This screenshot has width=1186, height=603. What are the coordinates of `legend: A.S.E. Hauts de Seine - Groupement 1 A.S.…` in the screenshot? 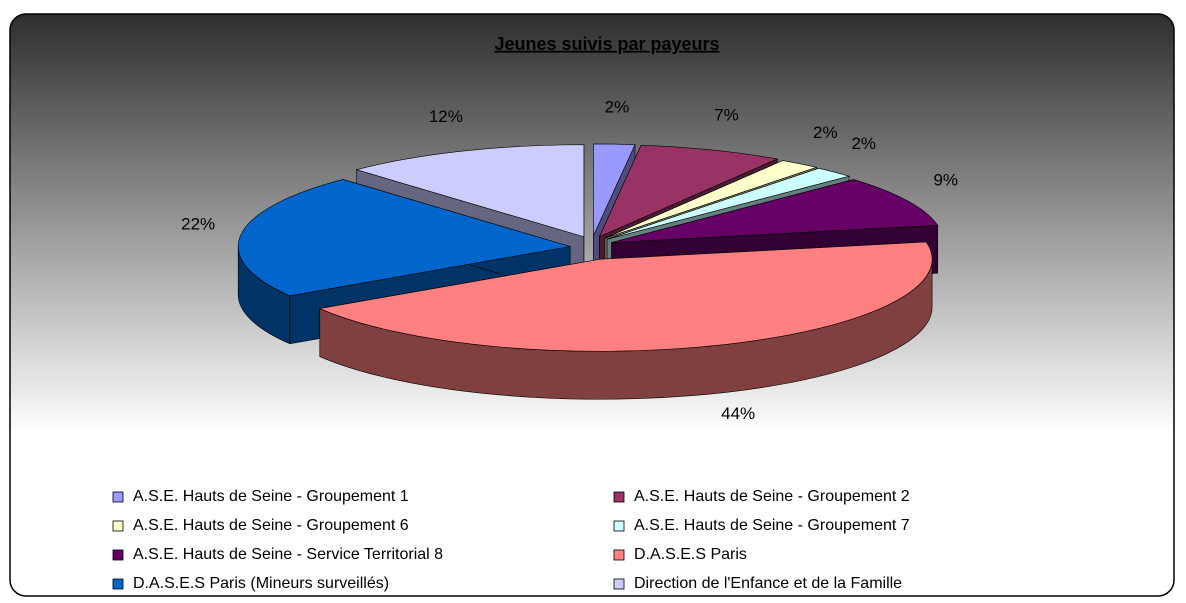 It's located at (511, 540).